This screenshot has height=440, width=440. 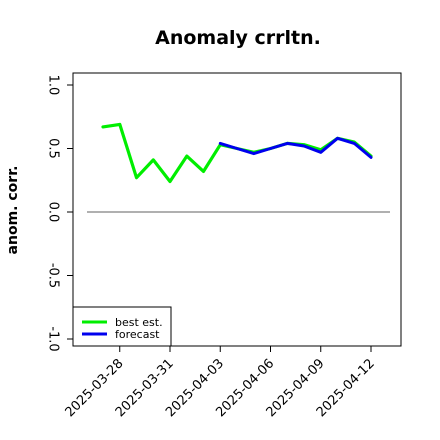 What do you see at coordinates (53, 275) in the screenshot?
I see `y-tick-label: -0.5` at bounding box center [53, 275].